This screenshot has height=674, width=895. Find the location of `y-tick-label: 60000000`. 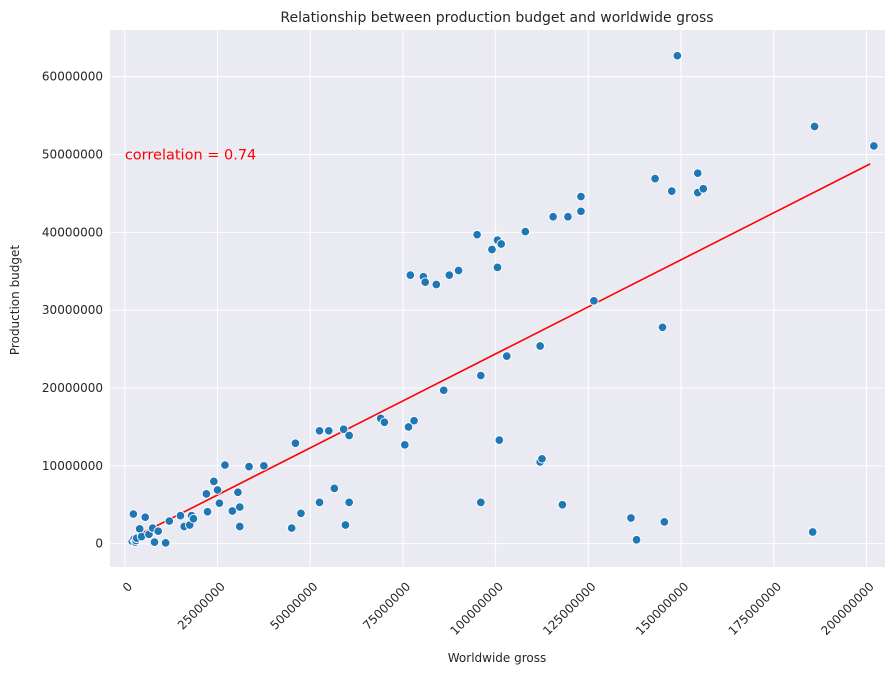

y-tick-label: 60000000 is located at coordinates (72, 77).